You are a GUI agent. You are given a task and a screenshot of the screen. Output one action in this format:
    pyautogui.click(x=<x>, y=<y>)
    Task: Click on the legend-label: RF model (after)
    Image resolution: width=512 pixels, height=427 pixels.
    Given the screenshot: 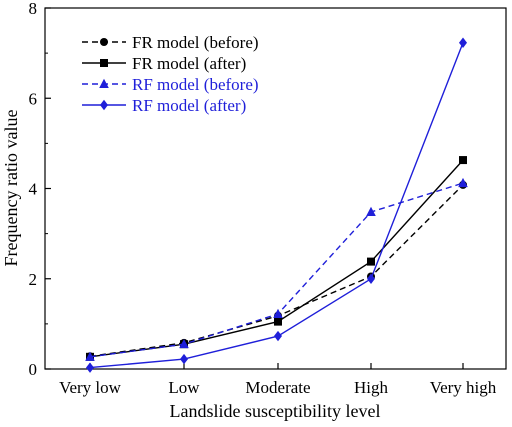 What is the action you would take?
    pyautogui.click(x=189, y=105)
    